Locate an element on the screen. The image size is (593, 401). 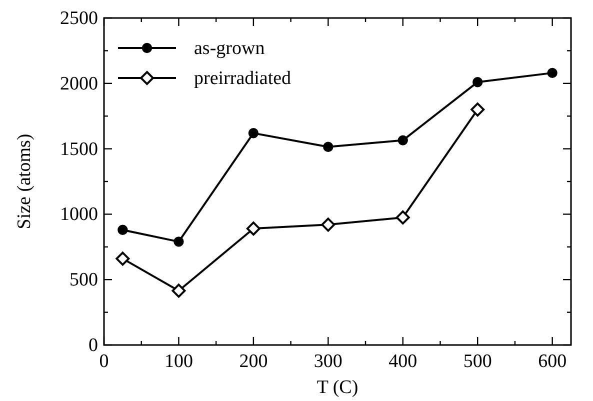
x-tick-label: 400 is located at coordinates (403, 361).